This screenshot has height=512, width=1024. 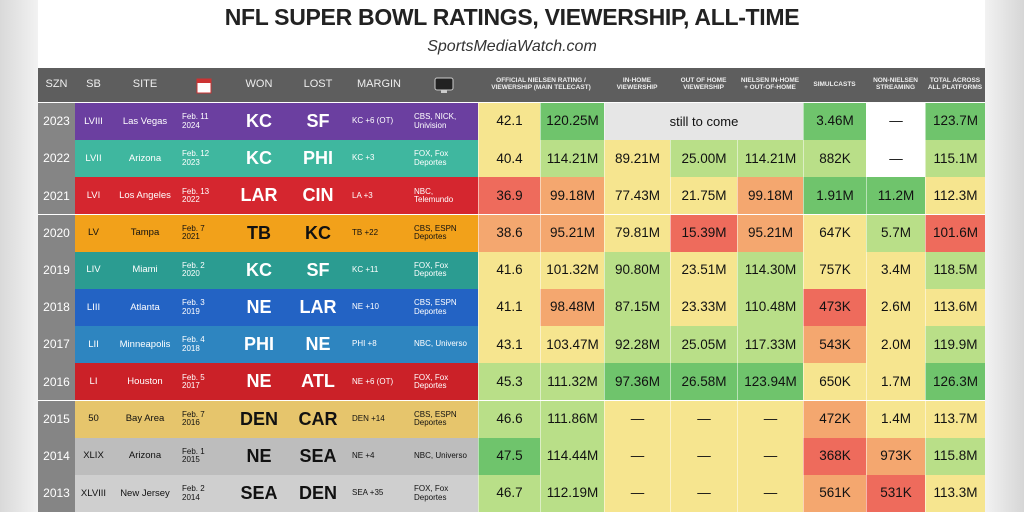 What do you see at coordinates (259, 345) in the screenshot?
I see `winner: PHI` at bounding box center [259, 345].